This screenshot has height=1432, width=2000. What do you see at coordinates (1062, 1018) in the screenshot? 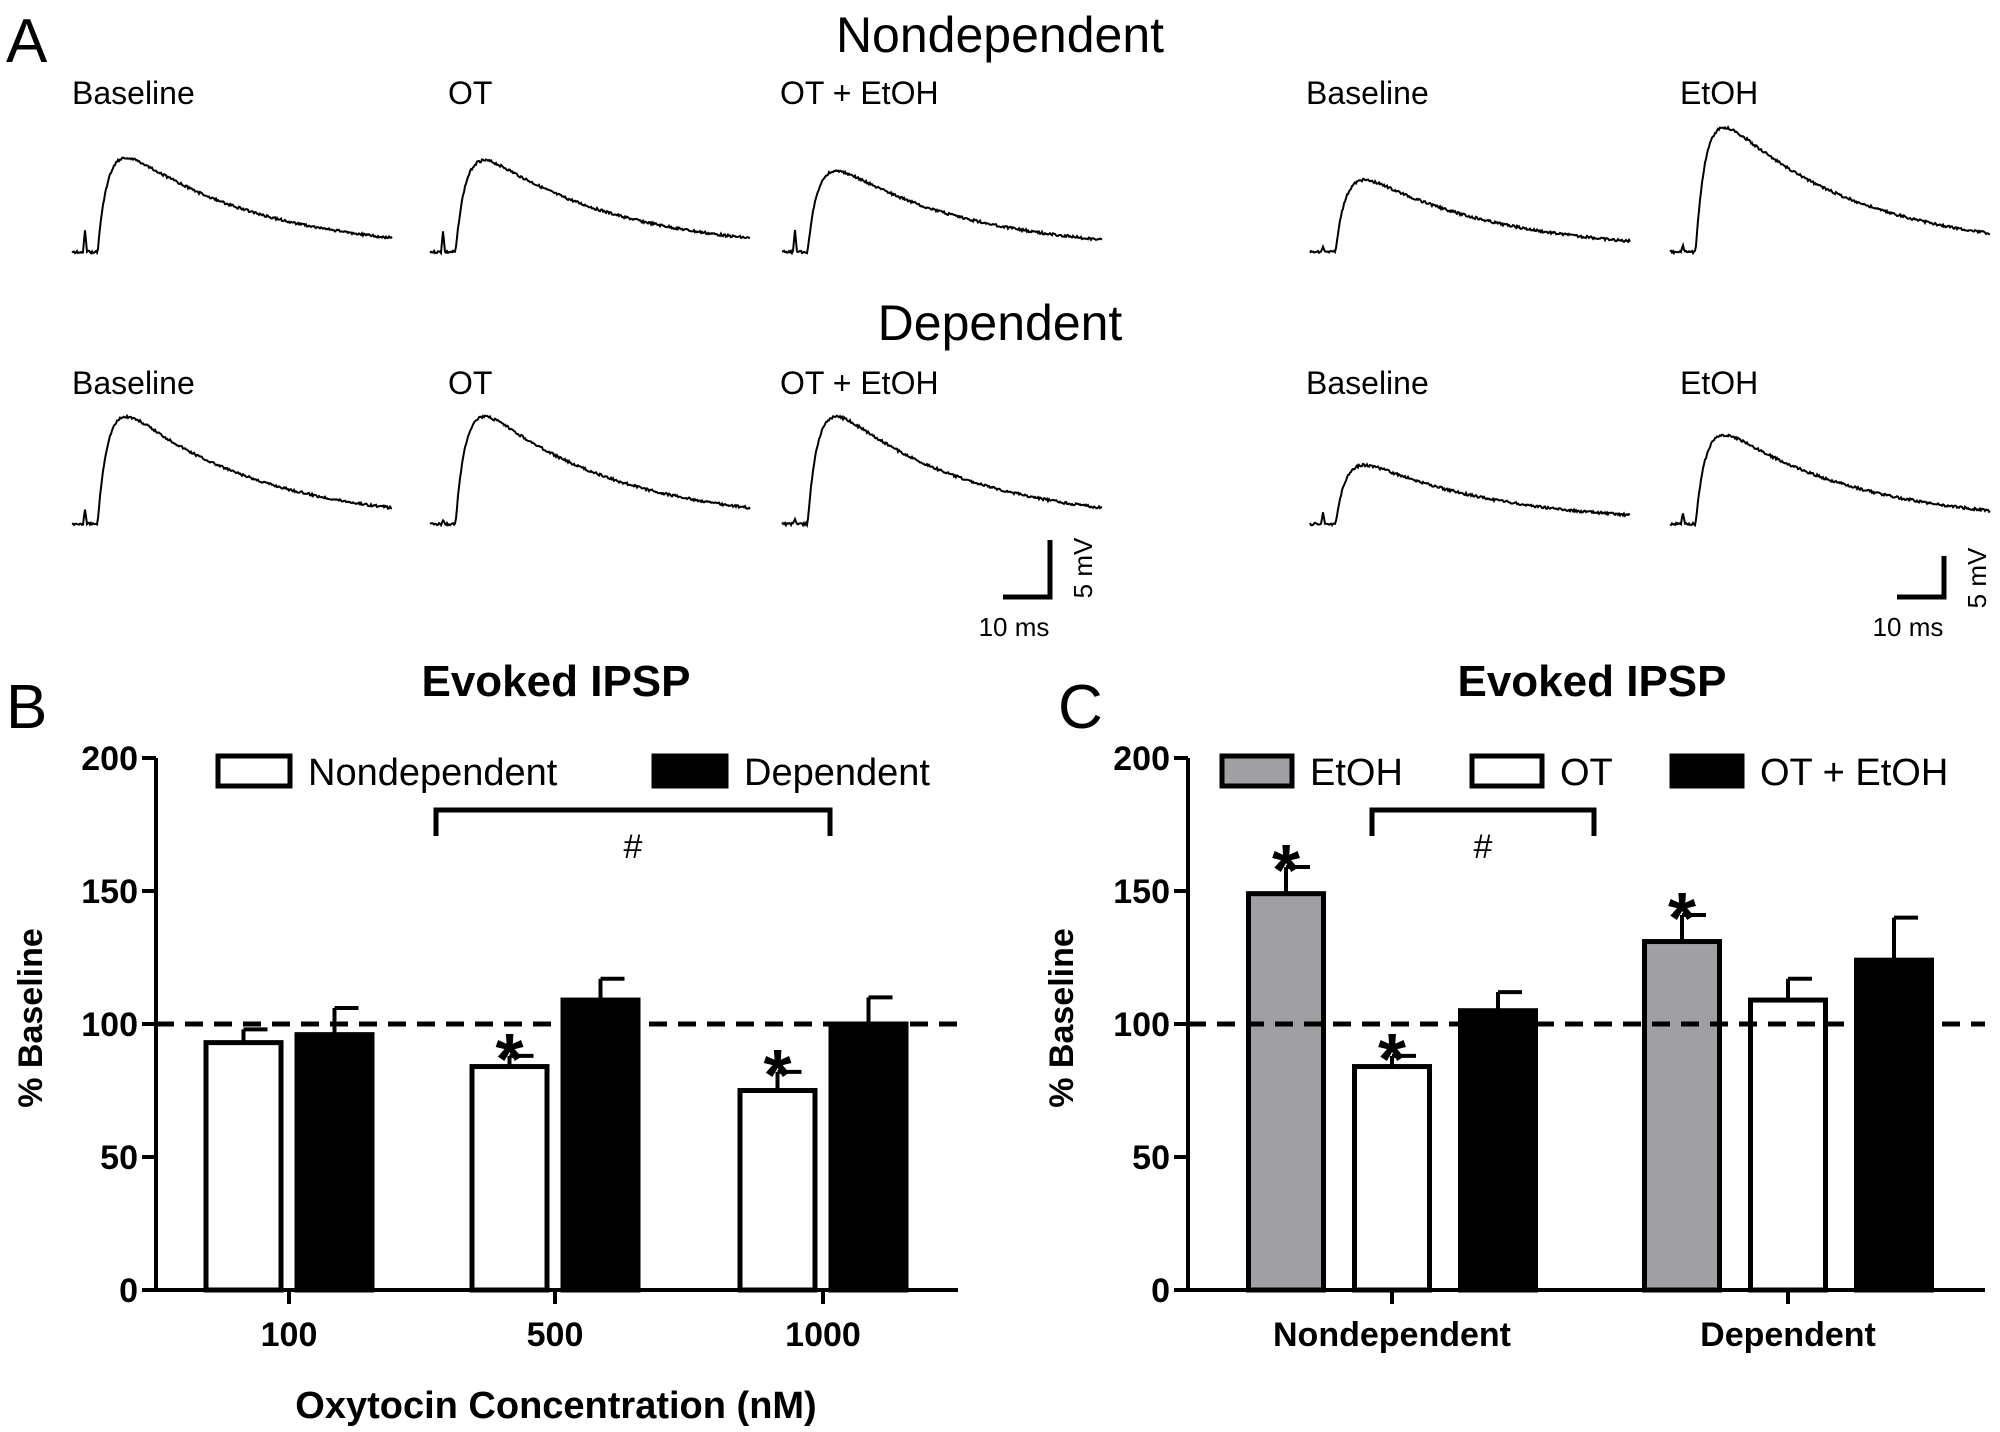
I see `panel-c-ylabel: % Baseline` at bounding box center [1062, 1018].